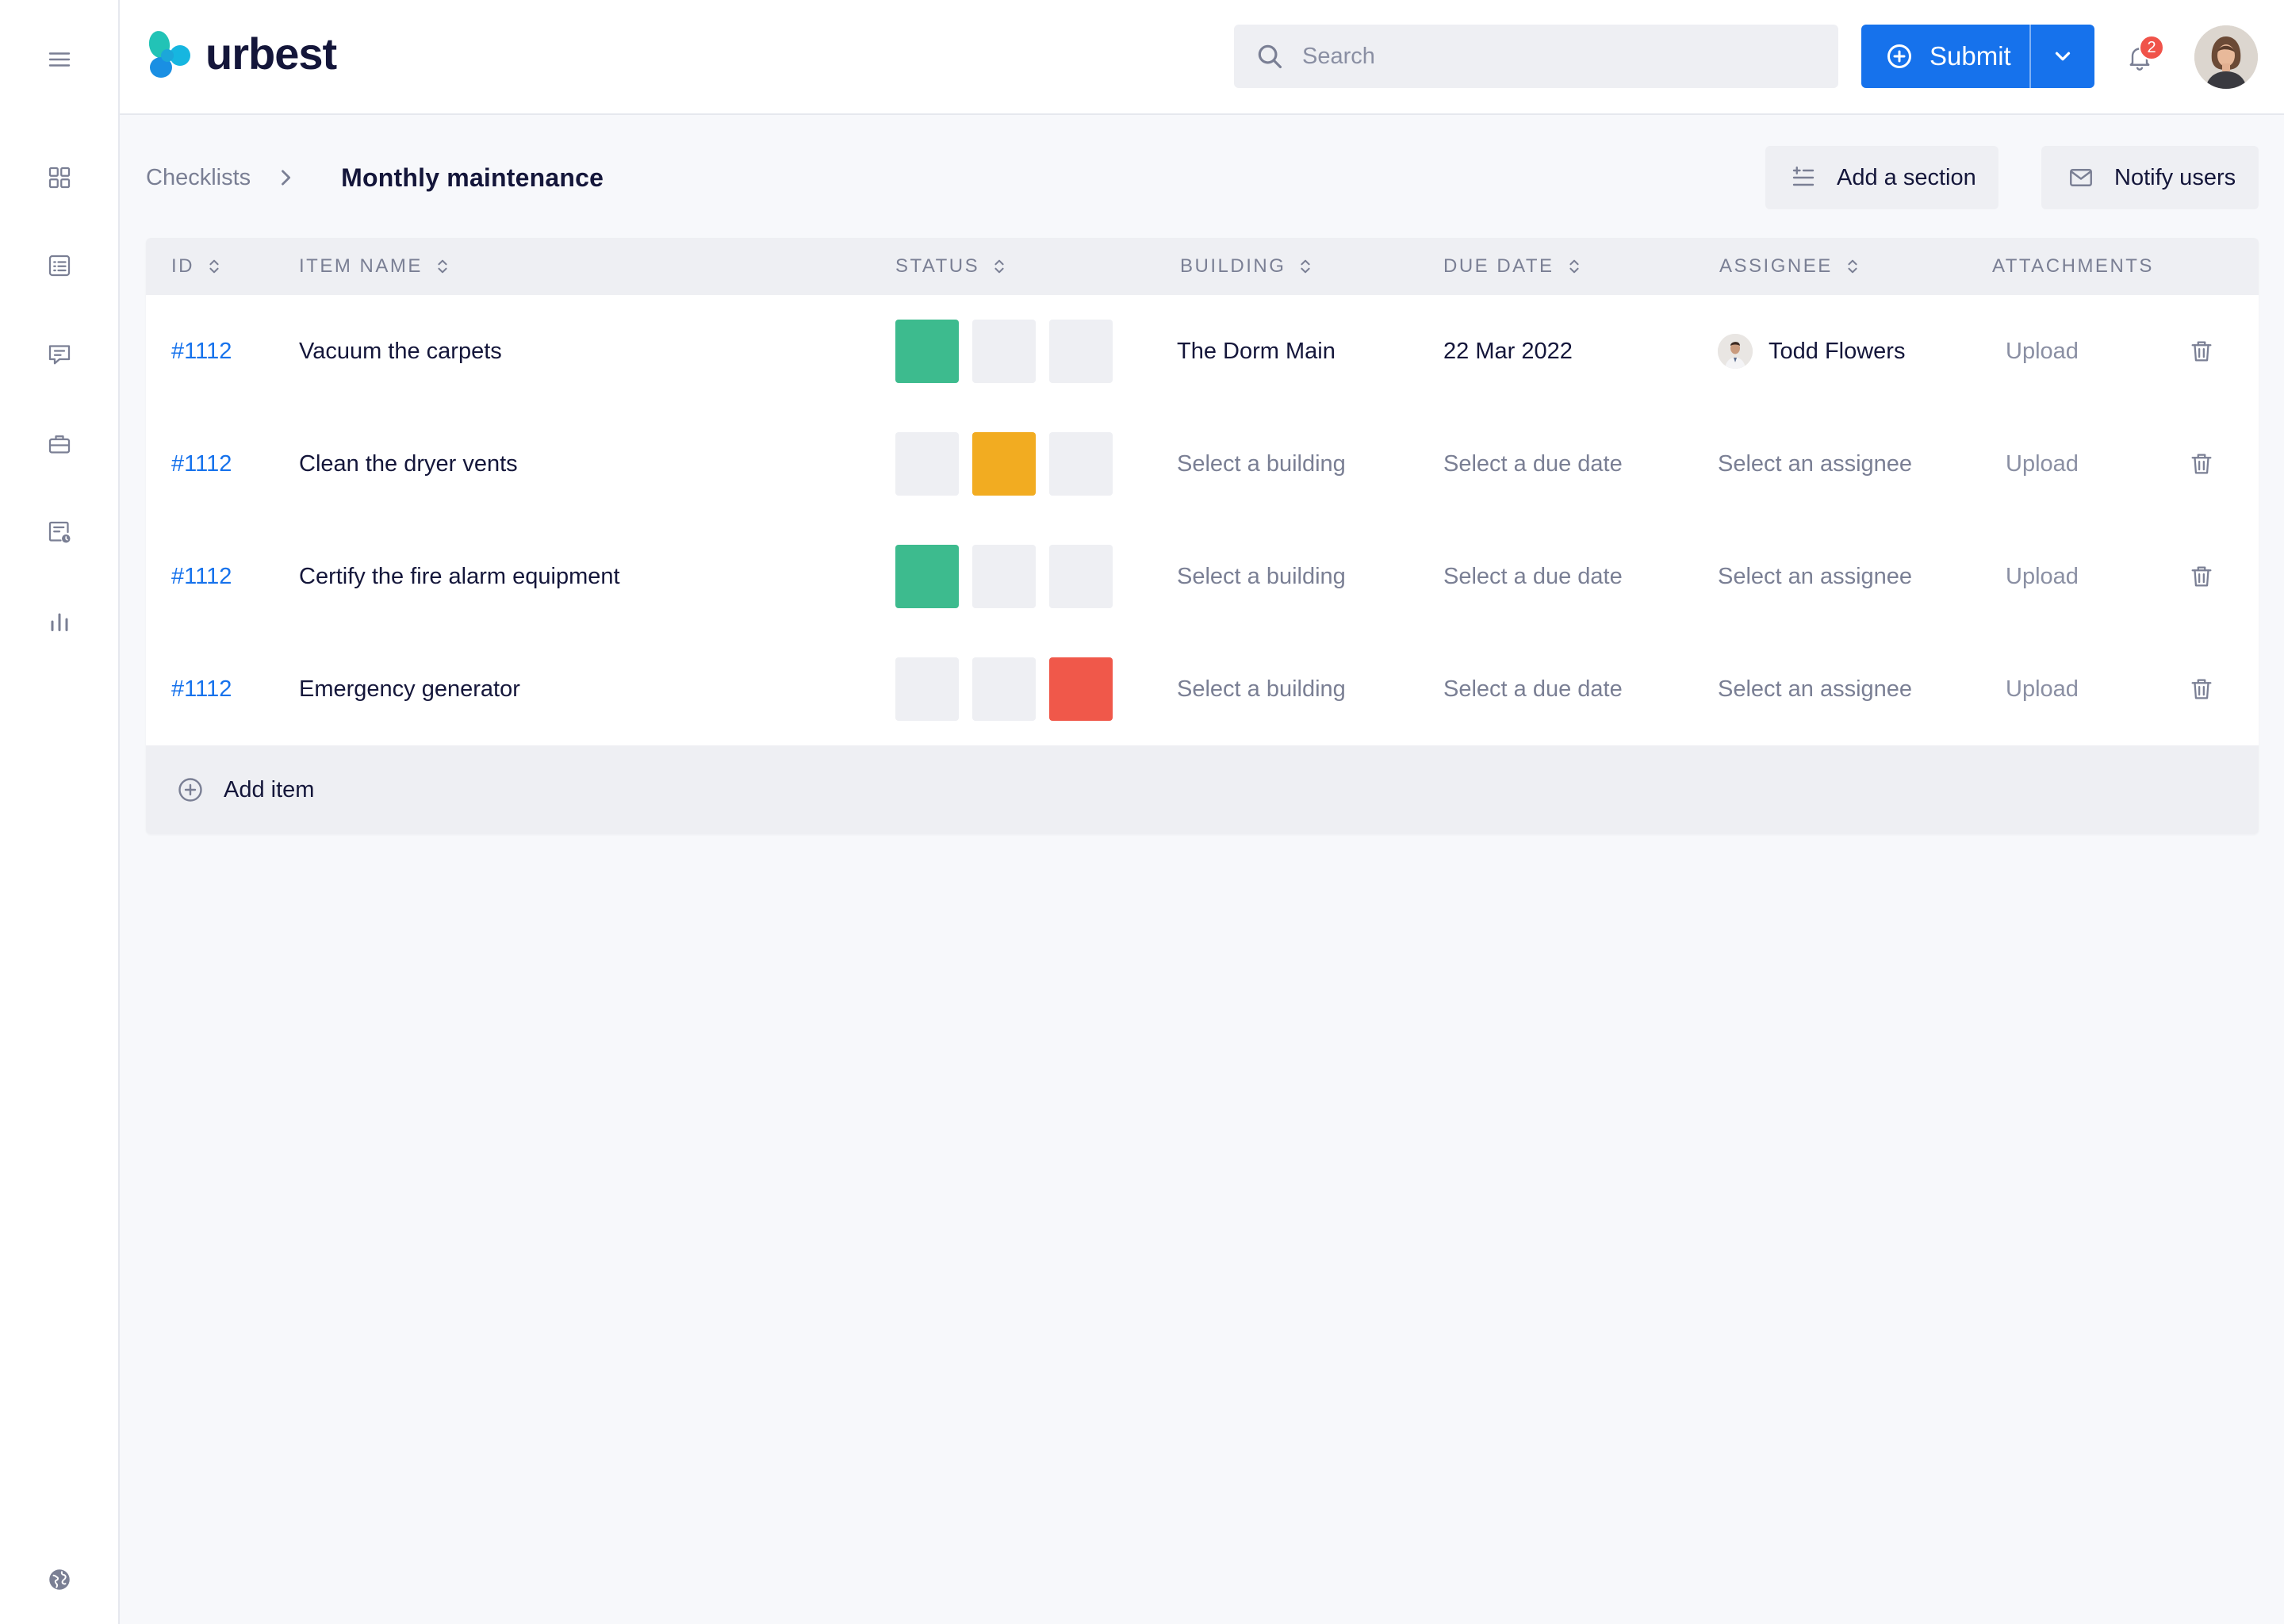 The image size is (2284, 1624). I want to click on sections-icon, so click(1803, 176).